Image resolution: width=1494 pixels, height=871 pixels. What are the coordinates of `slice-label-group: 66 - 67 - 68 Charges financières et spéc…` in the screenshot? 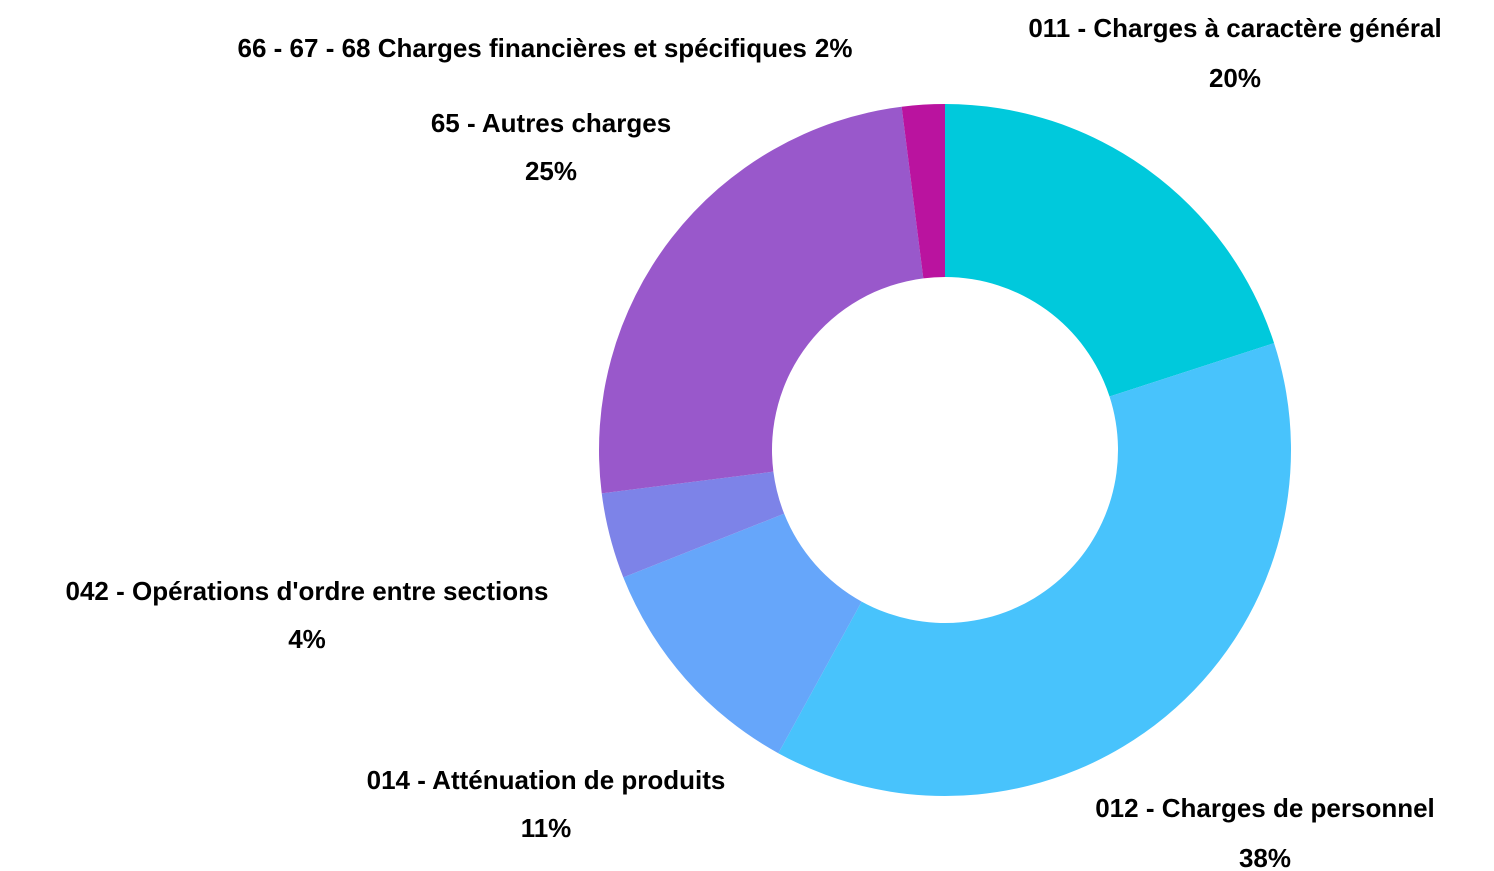 It's located at (545, 48).